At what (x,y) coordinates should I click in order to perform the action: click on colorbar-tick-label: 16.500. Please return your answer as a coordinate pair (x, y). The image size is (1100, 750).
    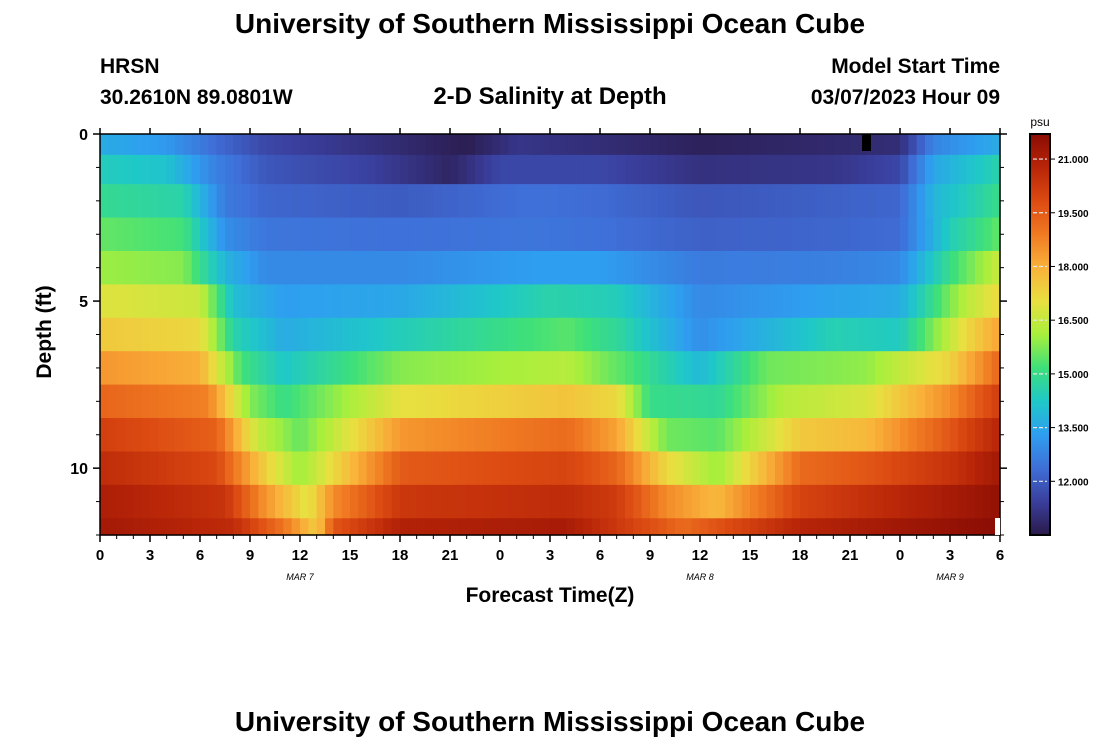
    Looking at the image, I should click on (1073, 321).